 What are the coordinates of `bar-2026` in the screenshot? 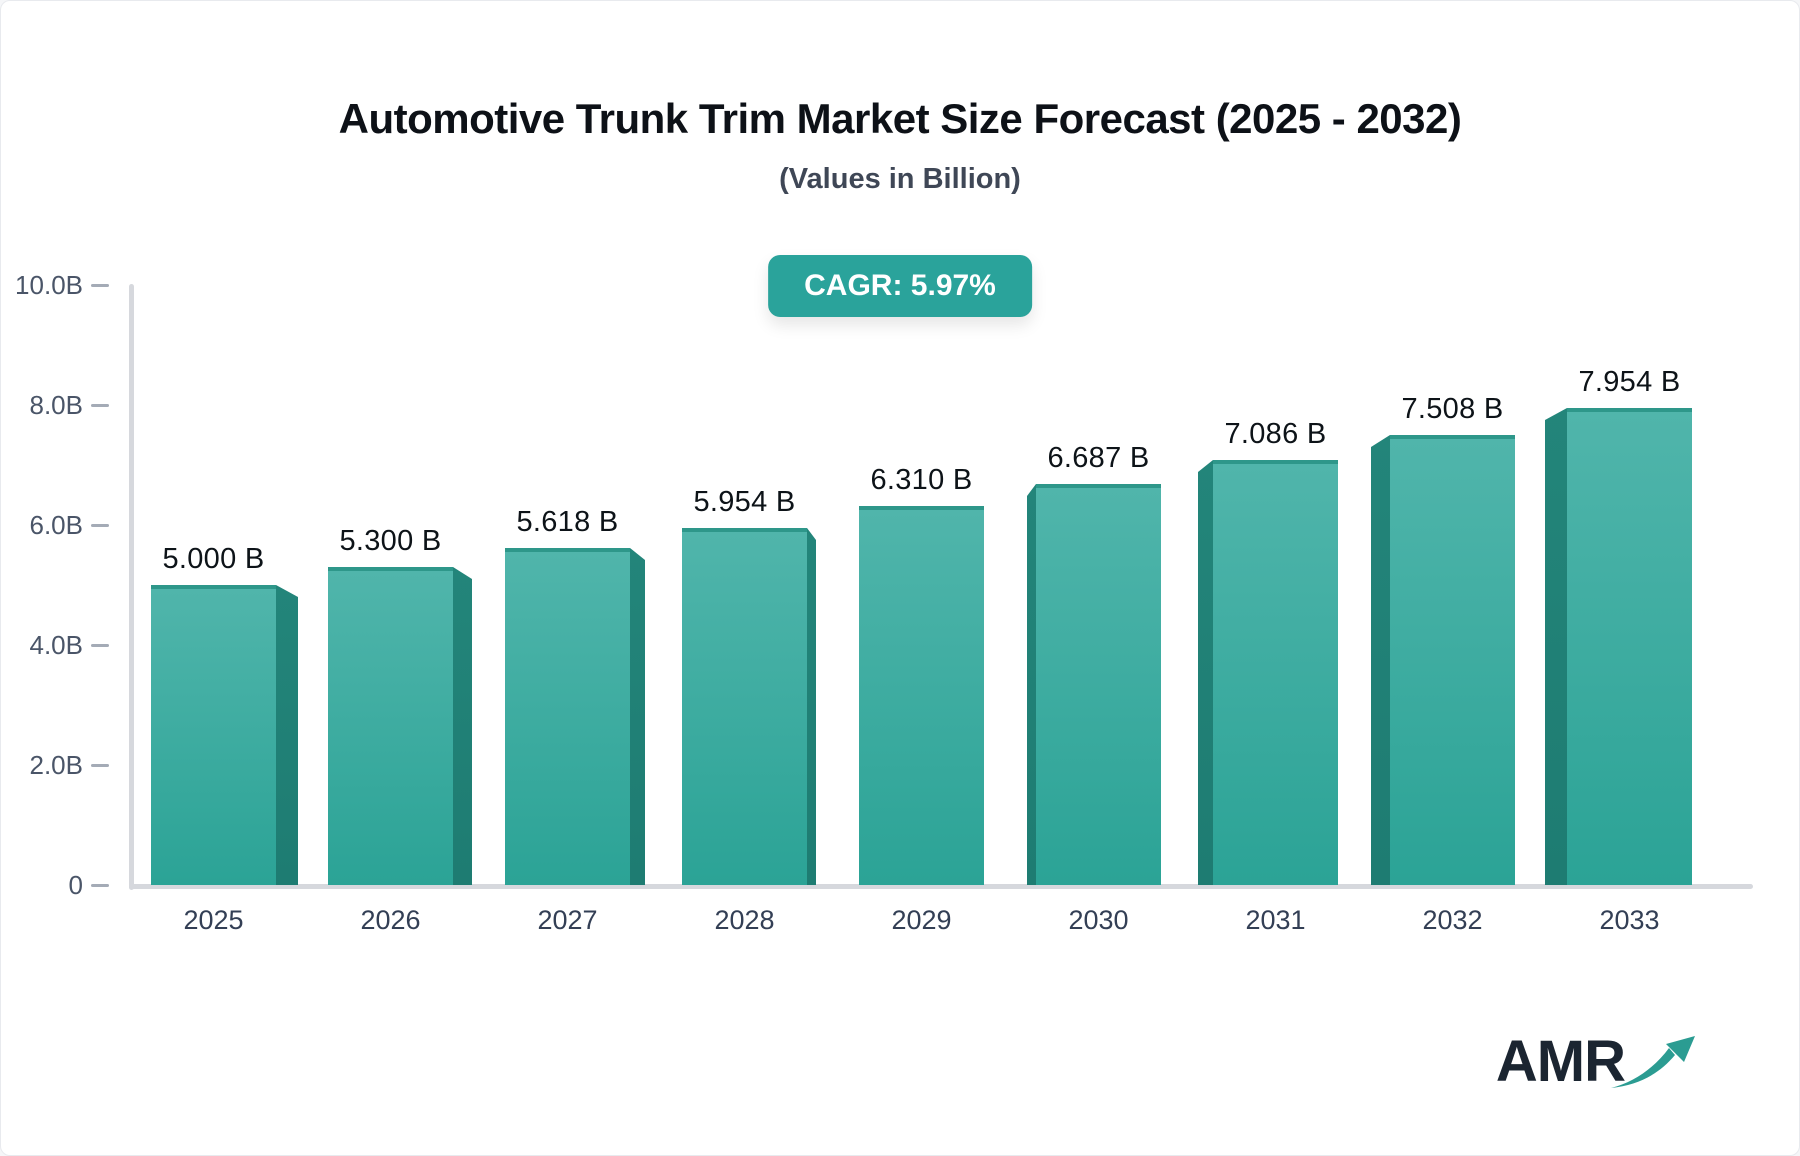 It's located at (390, 726).